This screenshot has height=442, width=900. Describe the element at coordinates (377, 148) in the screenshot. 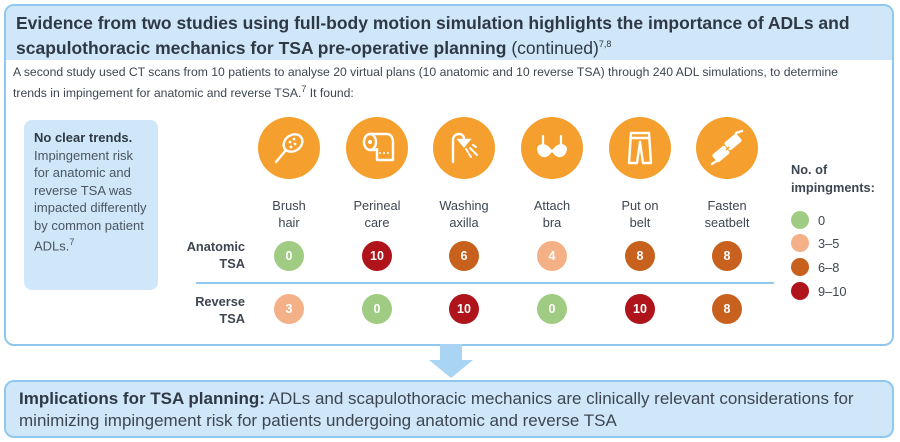

I see `toilet-paper-icon` at that location.